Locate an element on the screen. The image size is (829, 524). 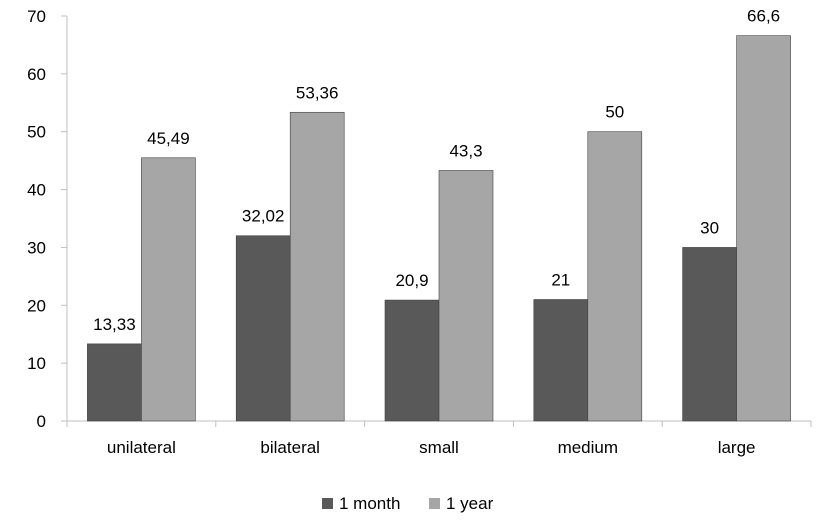
data-label: 21 is located at coordinates (560, 280).